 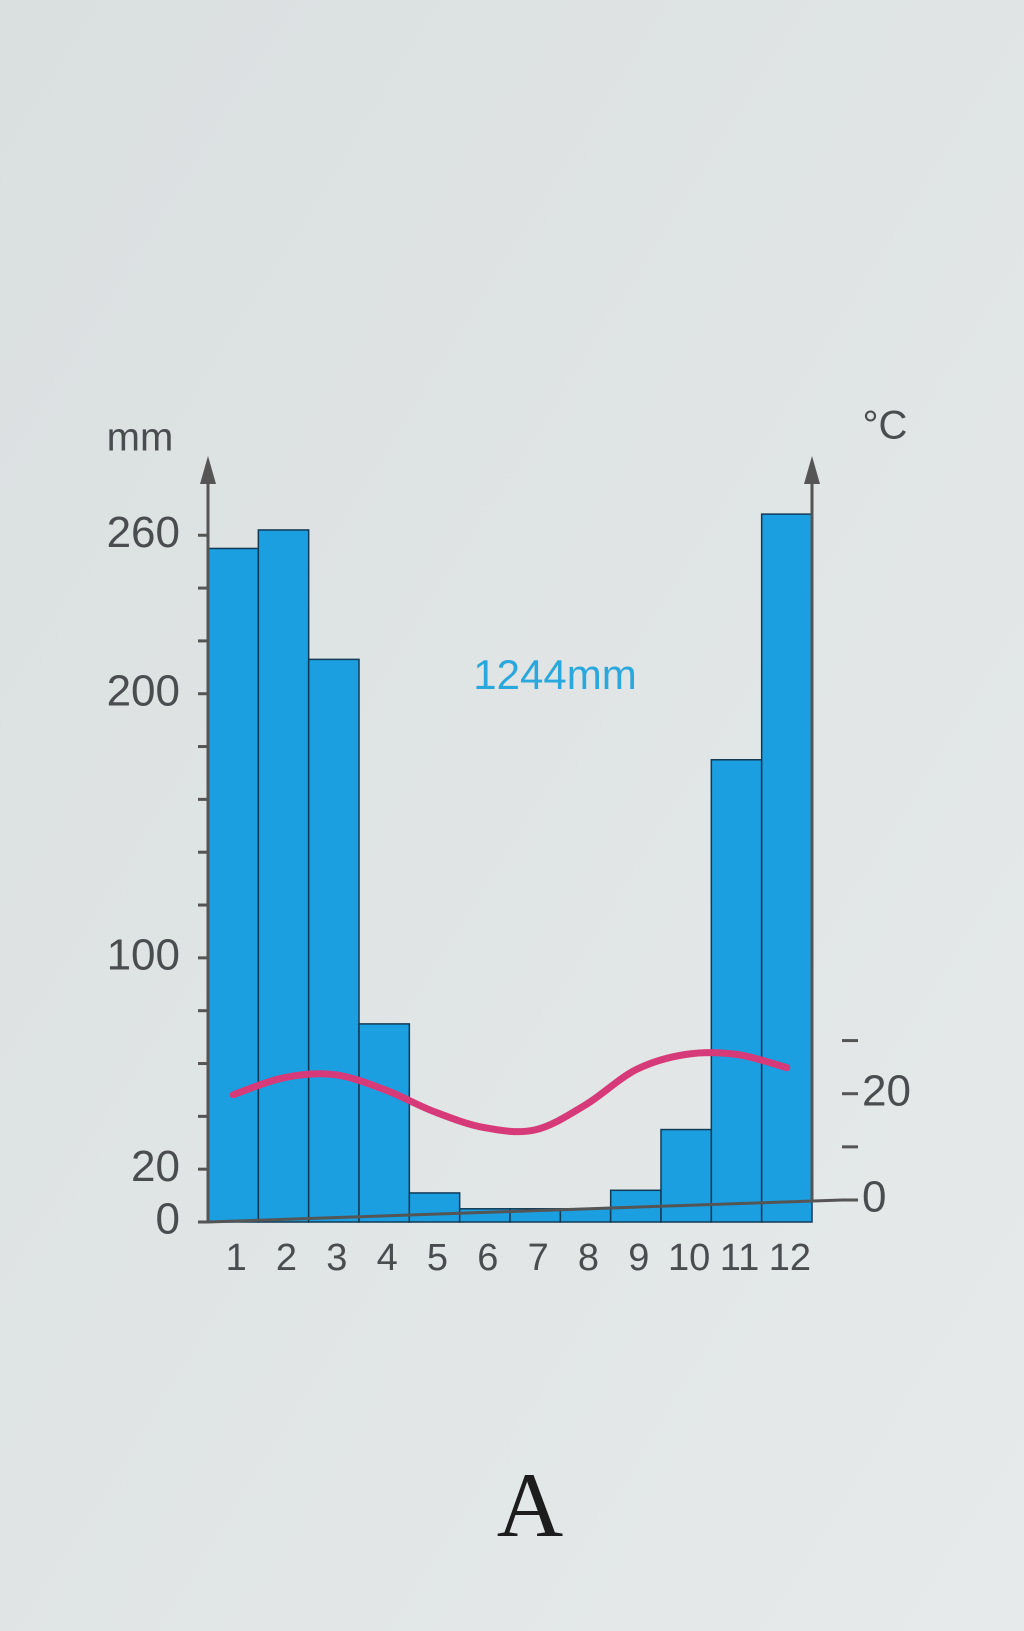 I want to click on x-tick-label: 3, so click(x=336, y=1258).